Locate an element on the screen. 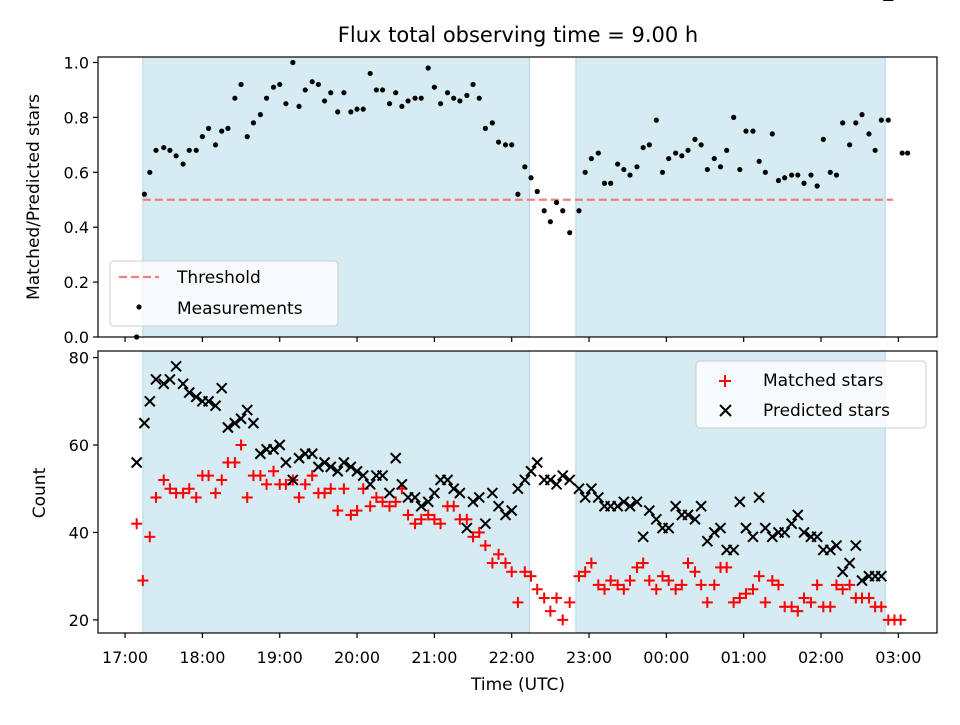 Image resolution: width=960 pixels, height=725 pixels. x-tick-label: 23:00 is located at coordinates (589, 657).